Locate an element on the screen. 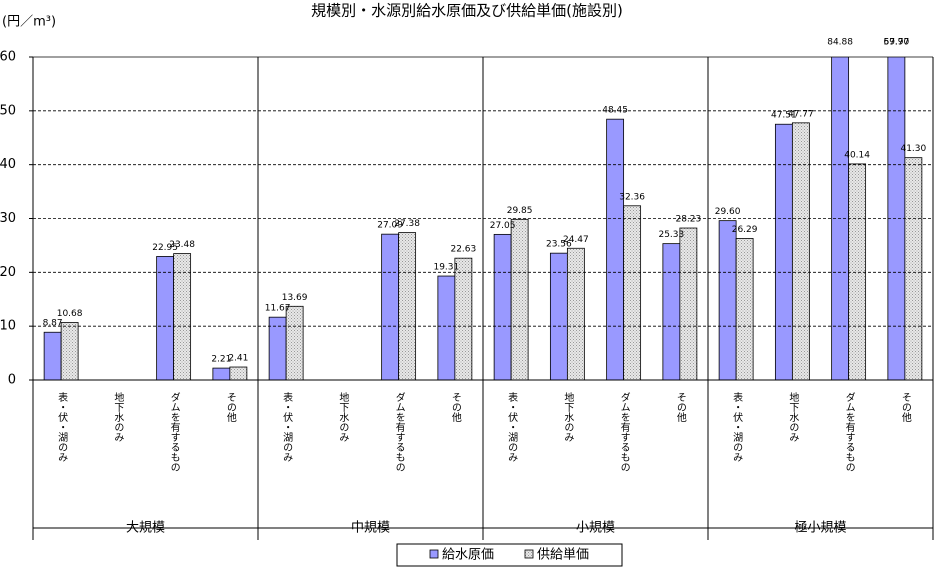 This screenshot has width=934, height=568. value-label: 40.14 is located at coordinates (857, 155).